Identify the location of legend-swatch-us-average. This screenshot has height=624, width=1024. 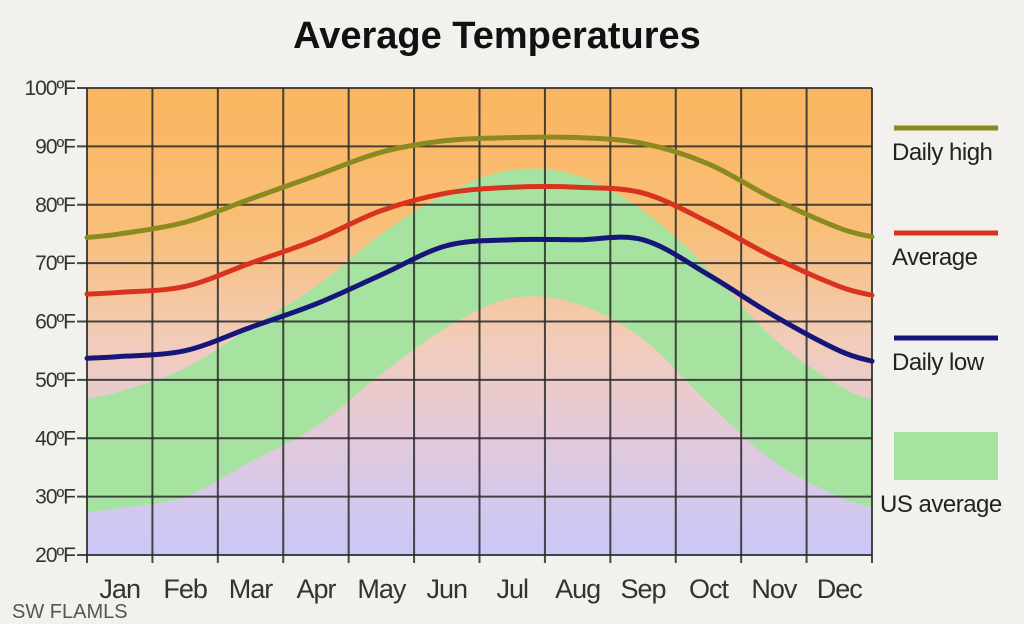
(946, 456).